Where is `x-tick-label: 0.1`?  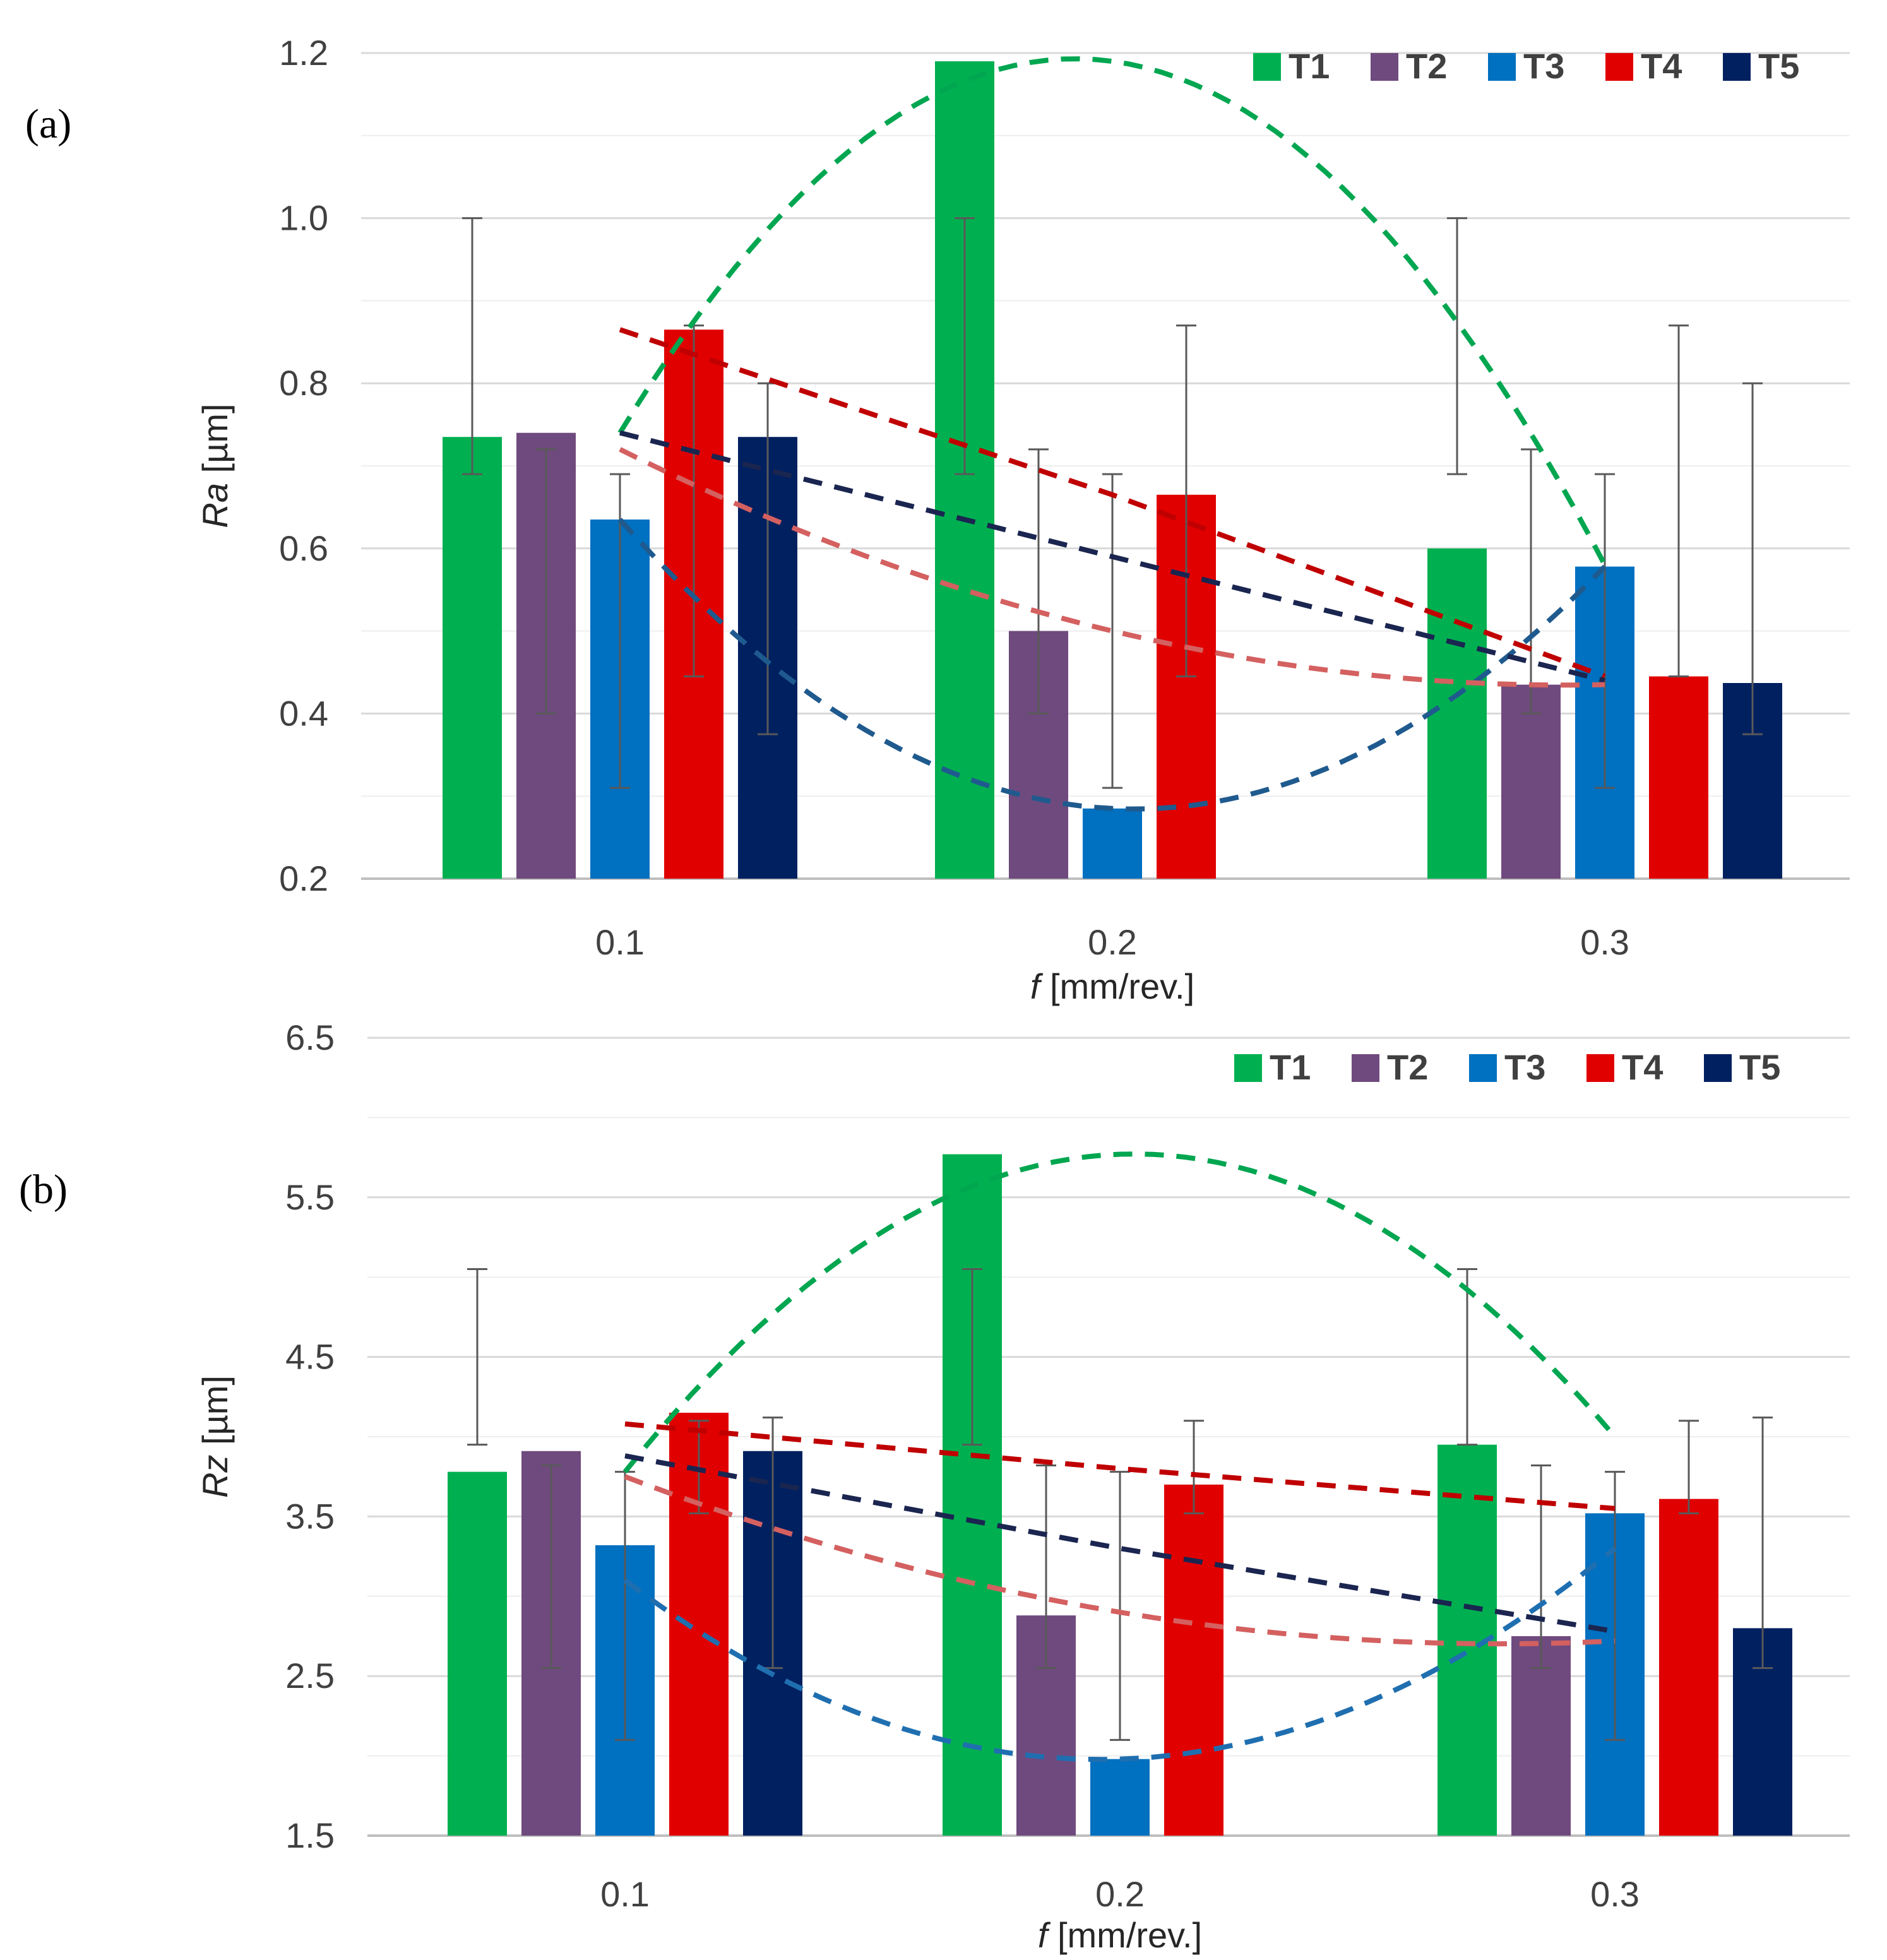 x-tick-label: 0.1 is located at coordinates (620, 942).